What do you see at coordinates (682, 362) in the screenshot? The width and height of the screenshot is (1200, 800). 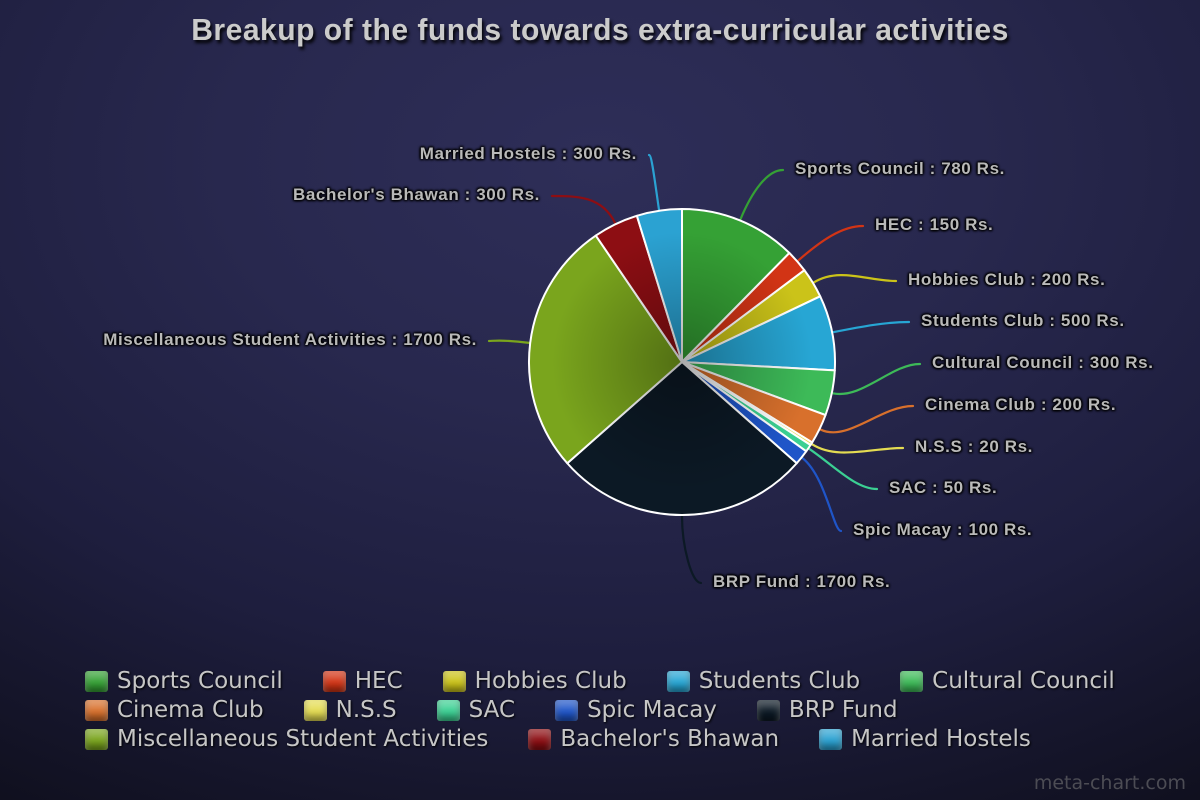 I see `pie-slices` at bounding box center [682, 362].